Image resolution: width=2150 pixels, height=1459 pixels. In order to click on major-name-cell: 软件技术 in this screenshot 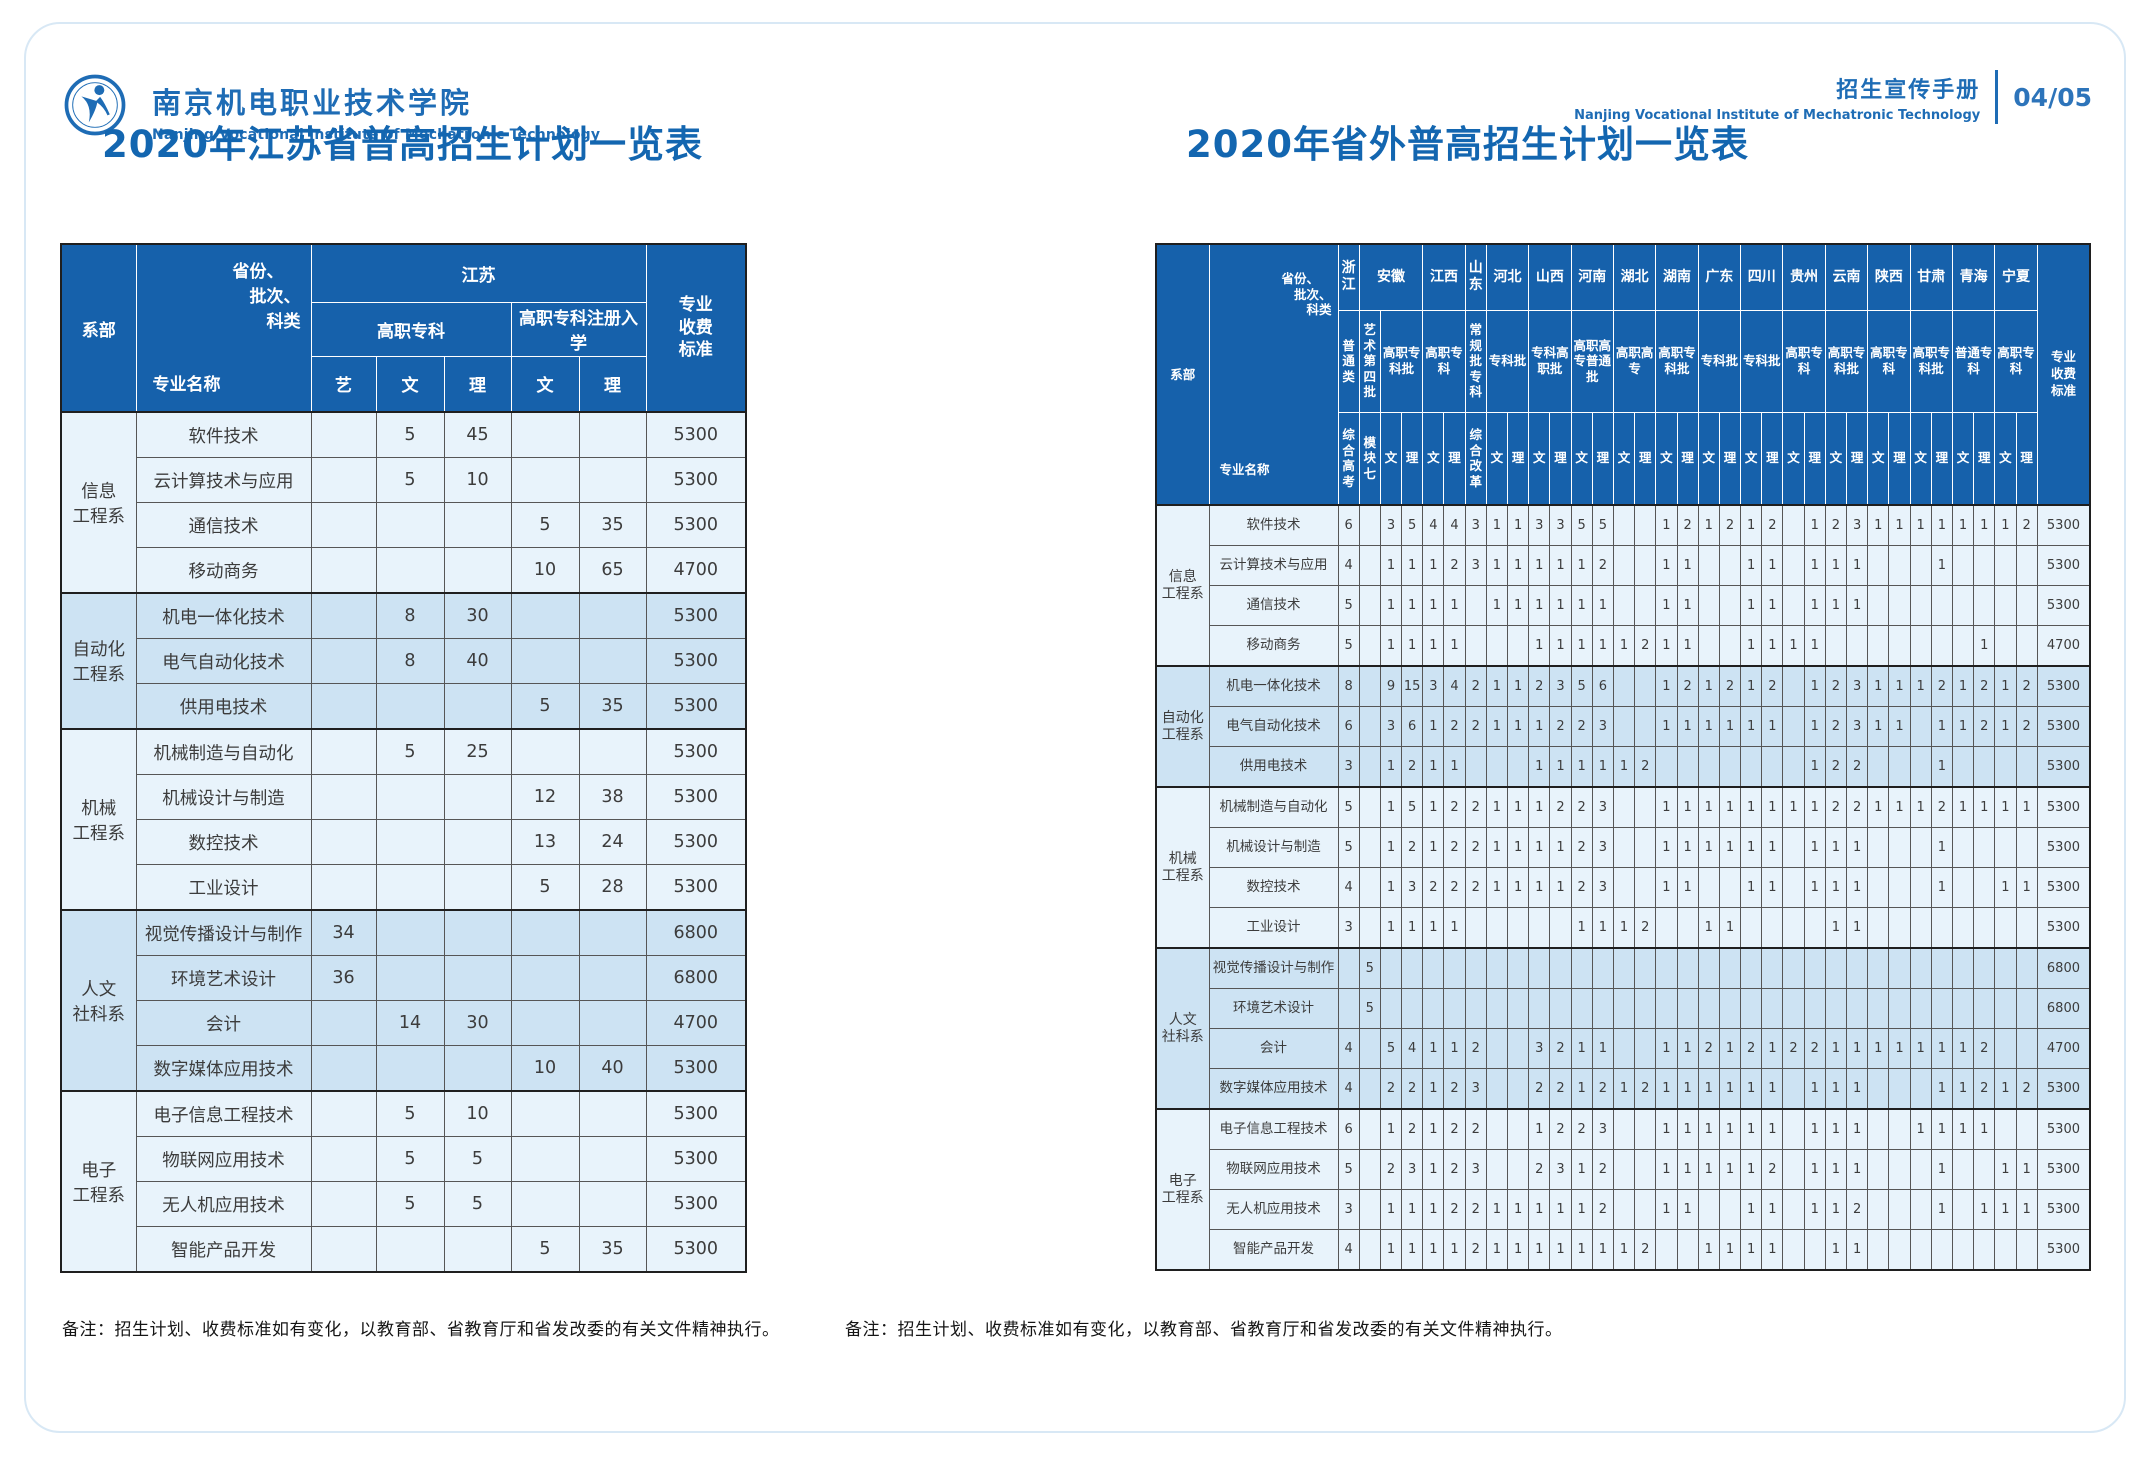, I will do `click(1273, 525)`.